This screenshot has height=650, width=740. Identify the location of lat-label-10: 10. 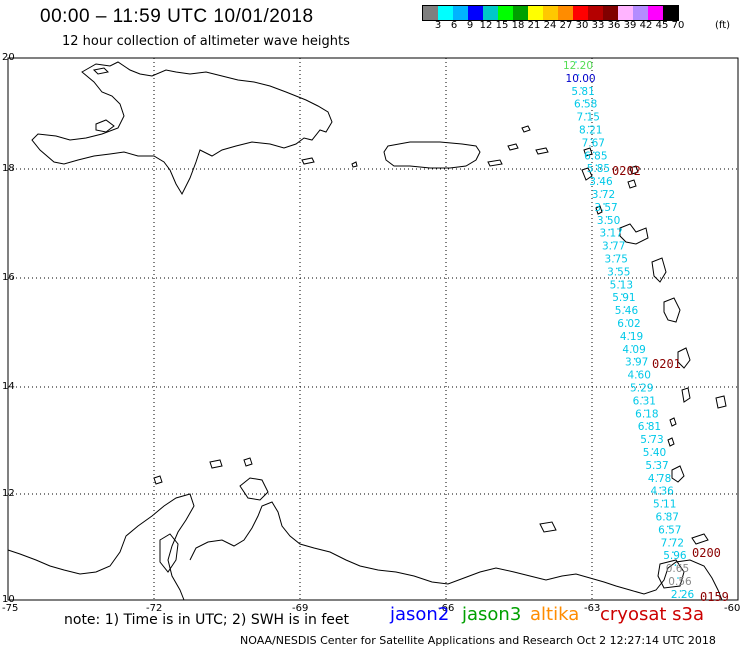
(8, 599).